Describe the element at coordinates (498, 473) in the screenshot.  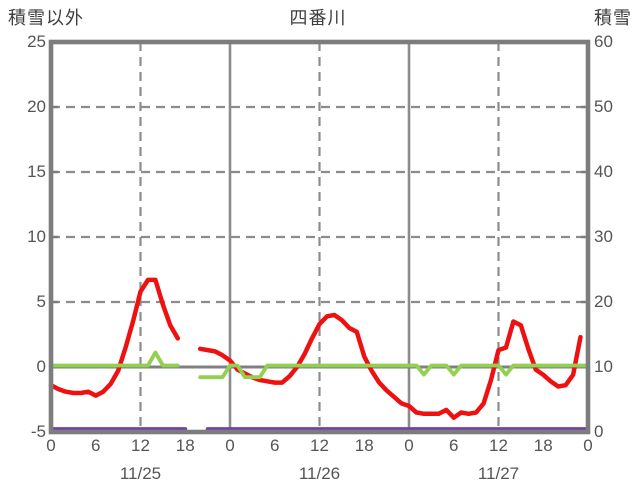
I see `x-axis-day-label: 11/27` at that location.